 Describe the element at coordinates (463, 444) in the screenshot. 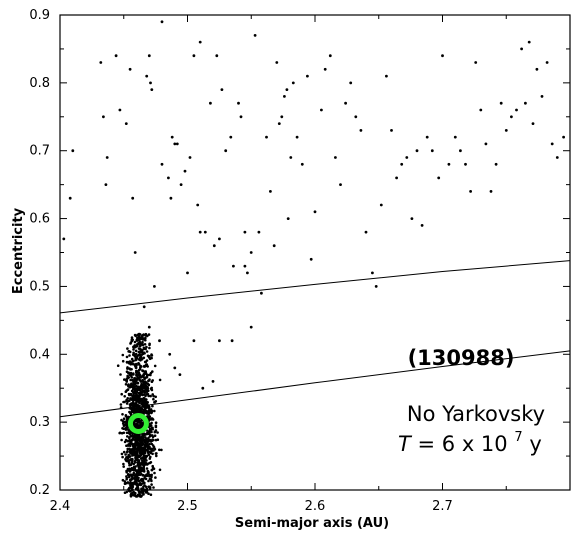

I see `time-value: = 6 x 10` at that location.